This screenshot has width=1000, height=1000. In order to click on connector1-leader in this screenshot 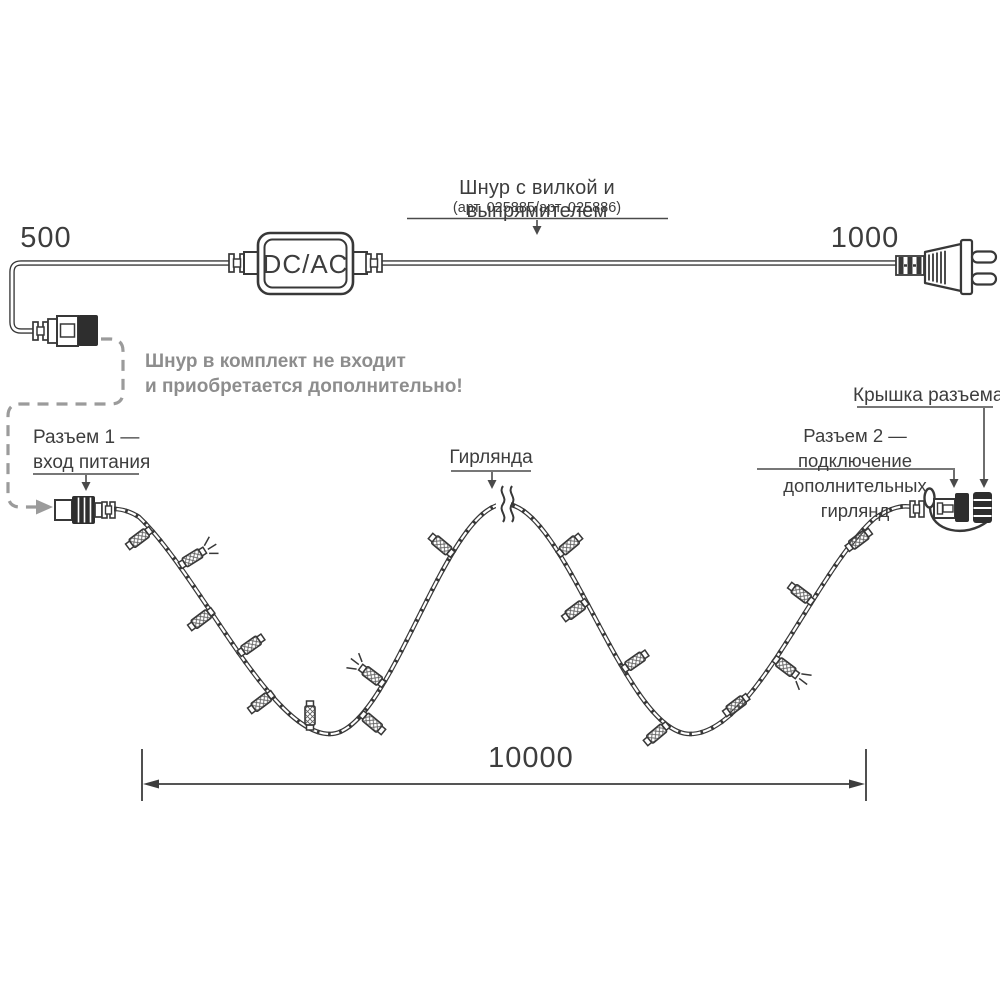, I will do `click(86, 482)`.